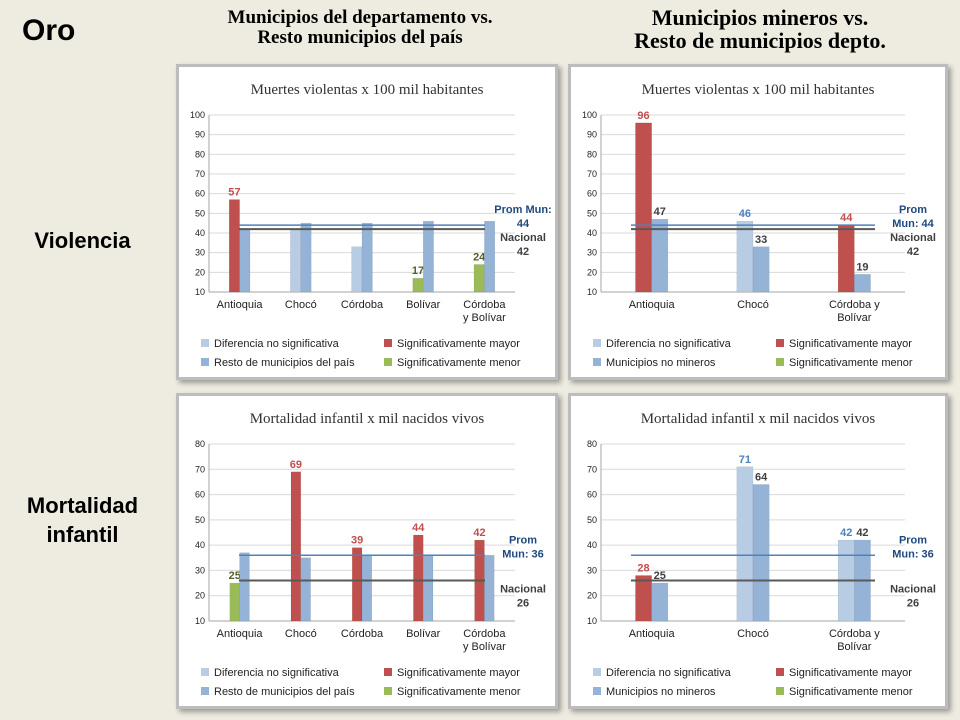 The height and width of the screenshot is (720, 960). Describe the element at coordinates (846, 533) in the screenshot. I see `data-label: 42` at that location.